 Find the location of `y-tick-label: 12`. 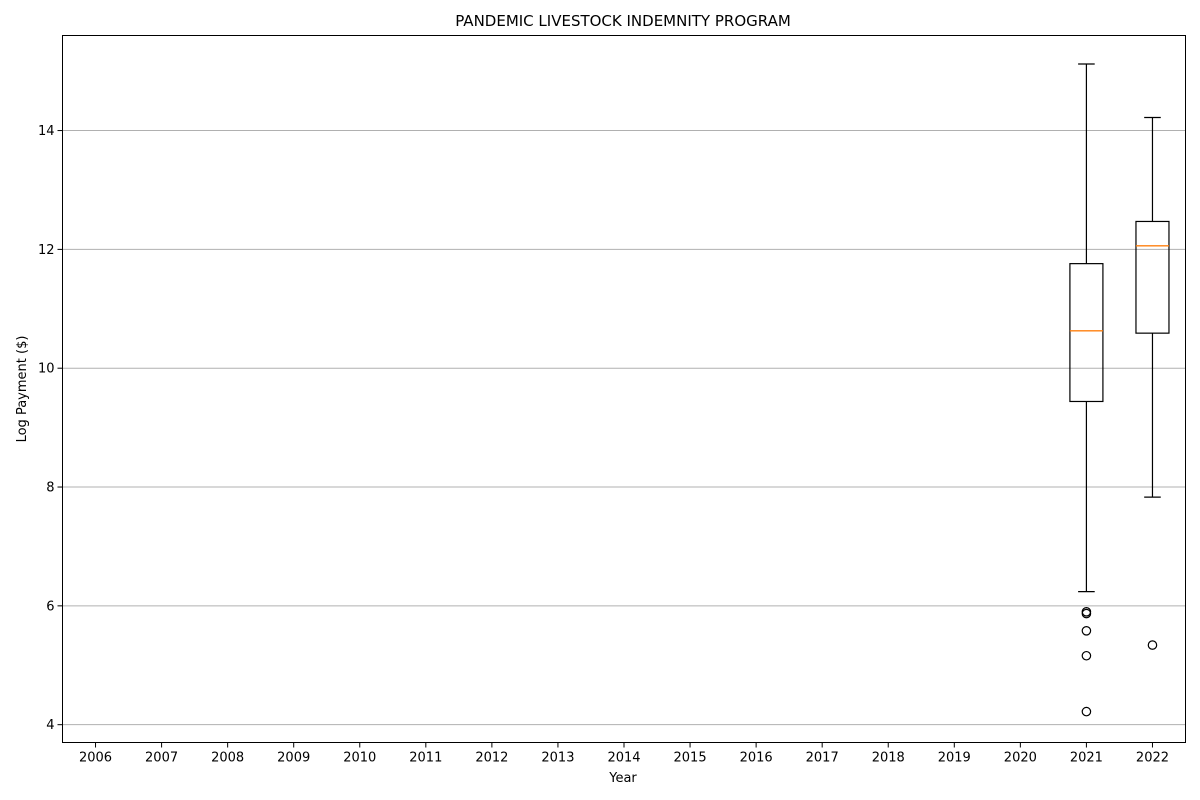

y-tick-label: 12 is located at coordinates (46, 250).